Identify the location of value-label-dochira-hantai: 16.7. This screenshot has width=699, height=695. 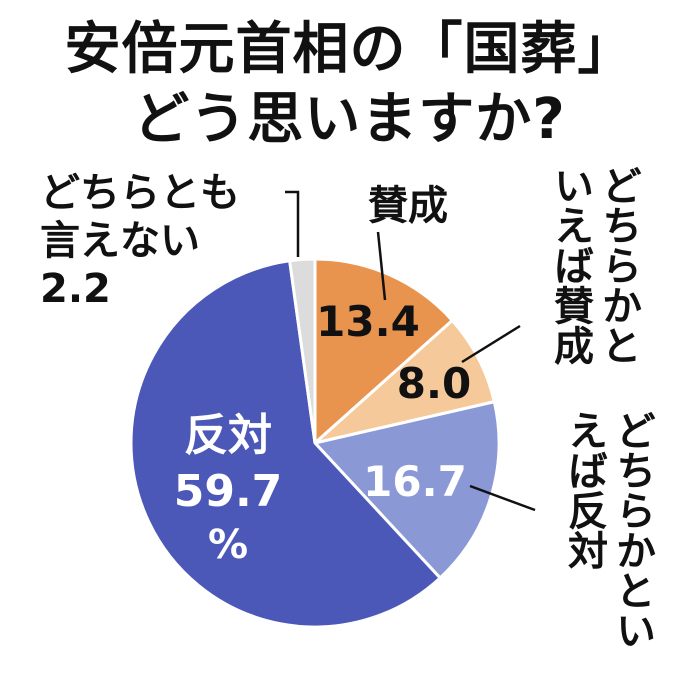
(415, 481).